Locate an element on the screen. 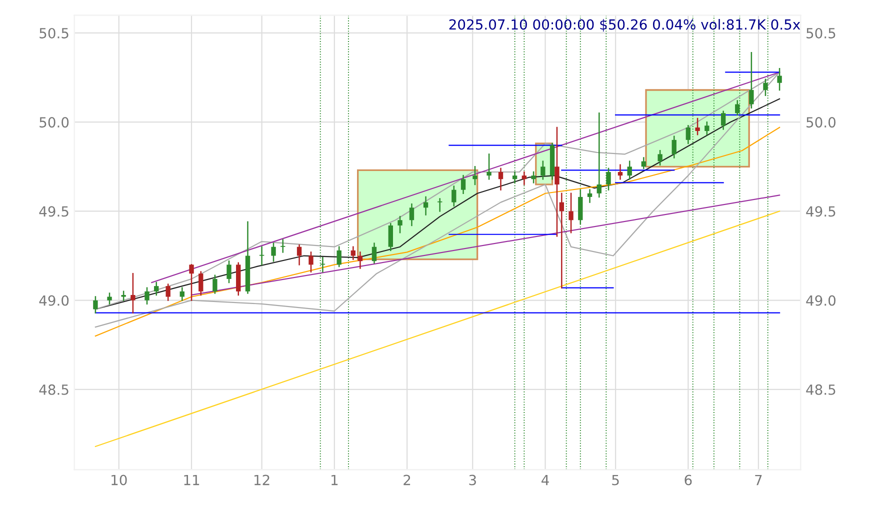 The height and width of the screenshot is (505, 875). y2-tick-label: 49.0 is located at coordinates (821, 300).